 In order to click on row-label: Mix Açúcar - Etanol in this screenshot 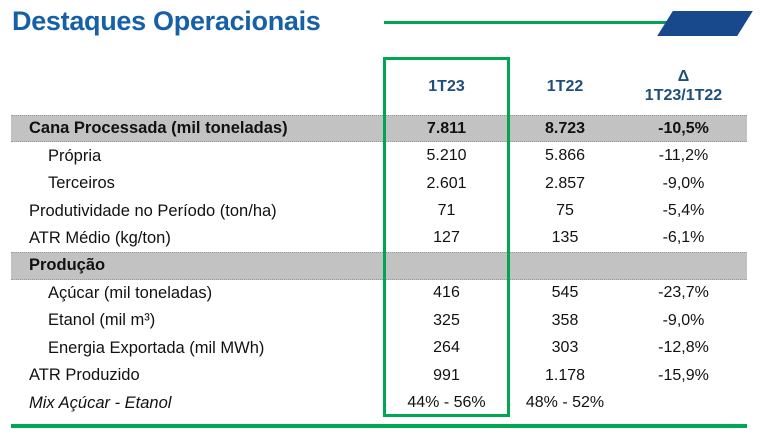, I will do `click(100, 402)`.